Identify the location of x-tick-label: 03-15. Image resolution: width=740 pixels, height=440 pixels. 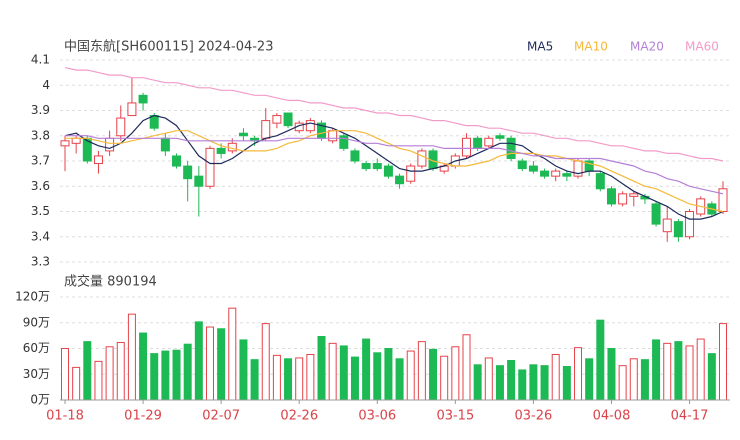
(455, 416).